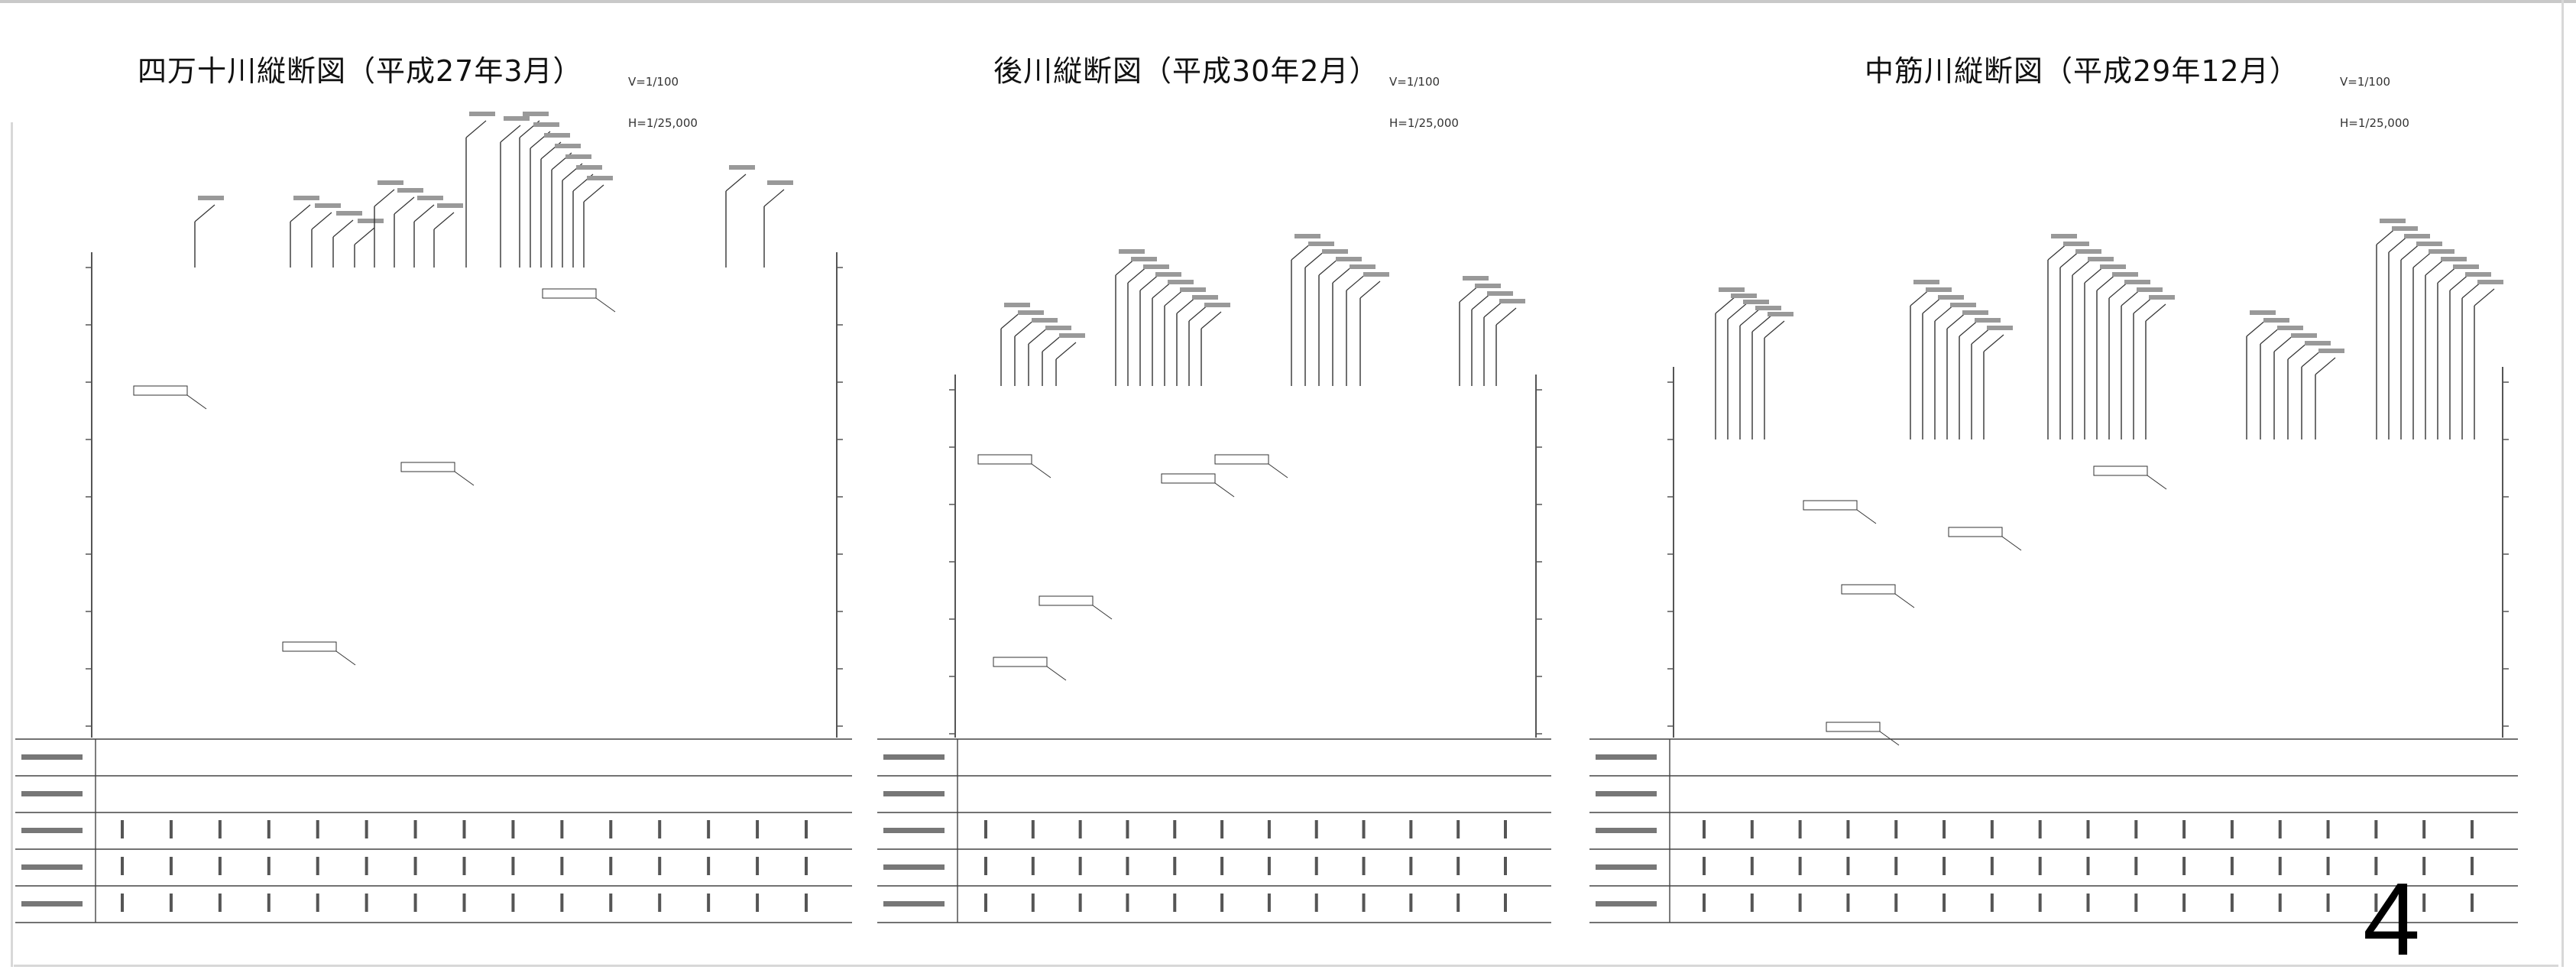  What do you see at coordinates (2562, 483) in the screenshot?
I see `right-border` at bounding box center [2562, 483].